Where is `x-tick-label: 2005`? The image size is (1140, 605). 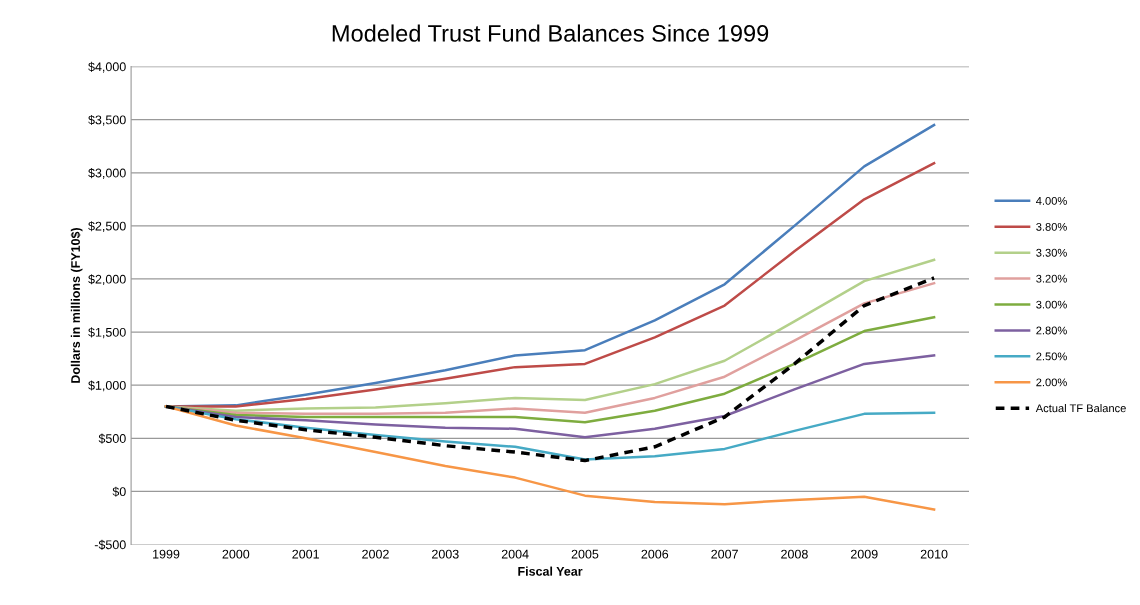 x-tick-label: 2005 is located at coordinates (585, 554).